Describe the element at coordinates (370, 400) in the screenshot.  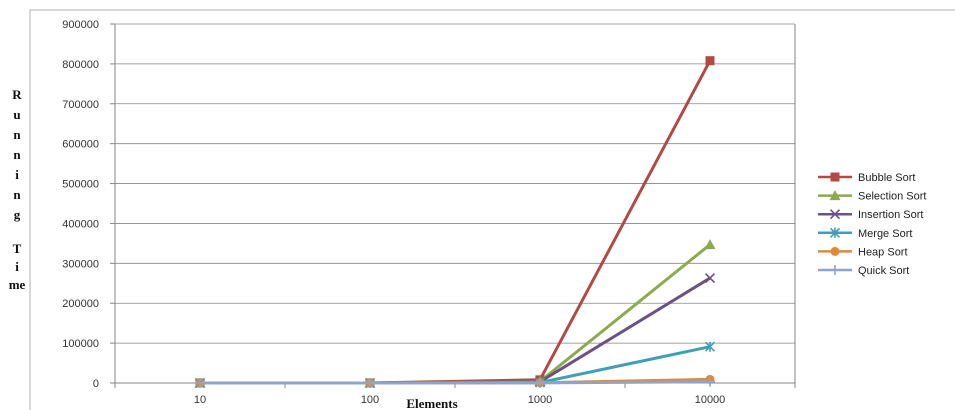
I see `x-tick-label: 100` at that location.